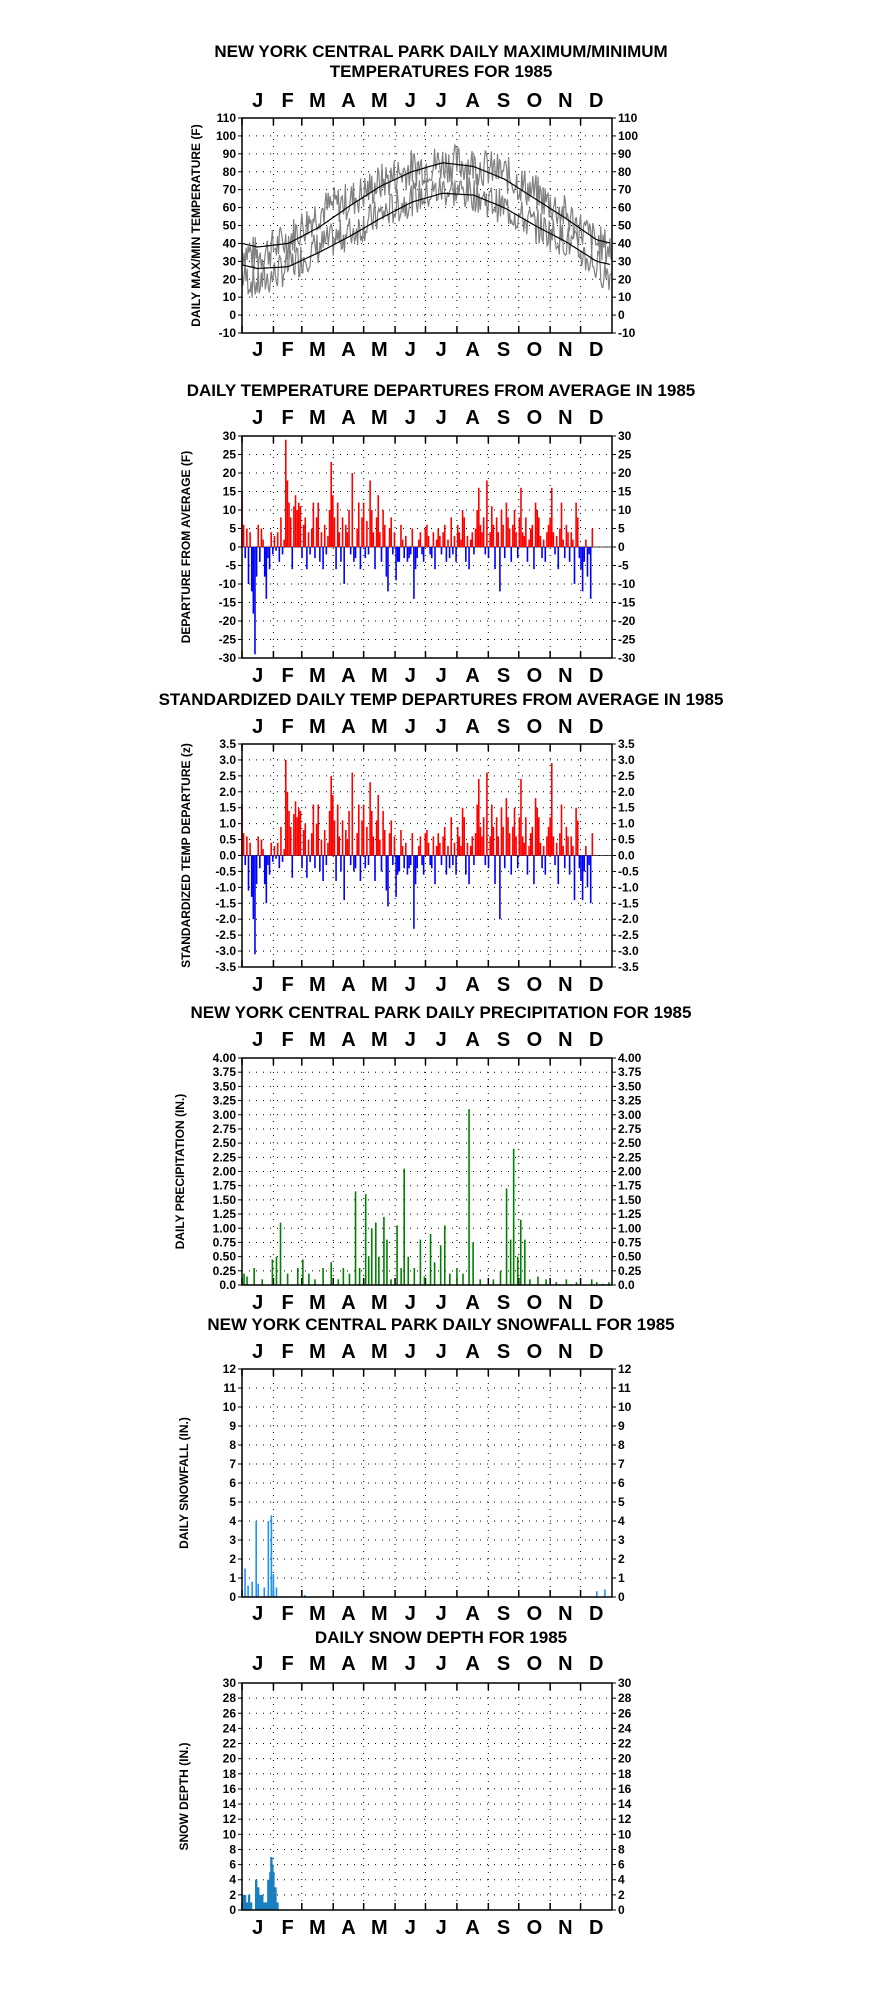  Describe the element at coordinates (630, 1086) in the screenshot. I see `y-tick-label-right: 3.50` at that location.